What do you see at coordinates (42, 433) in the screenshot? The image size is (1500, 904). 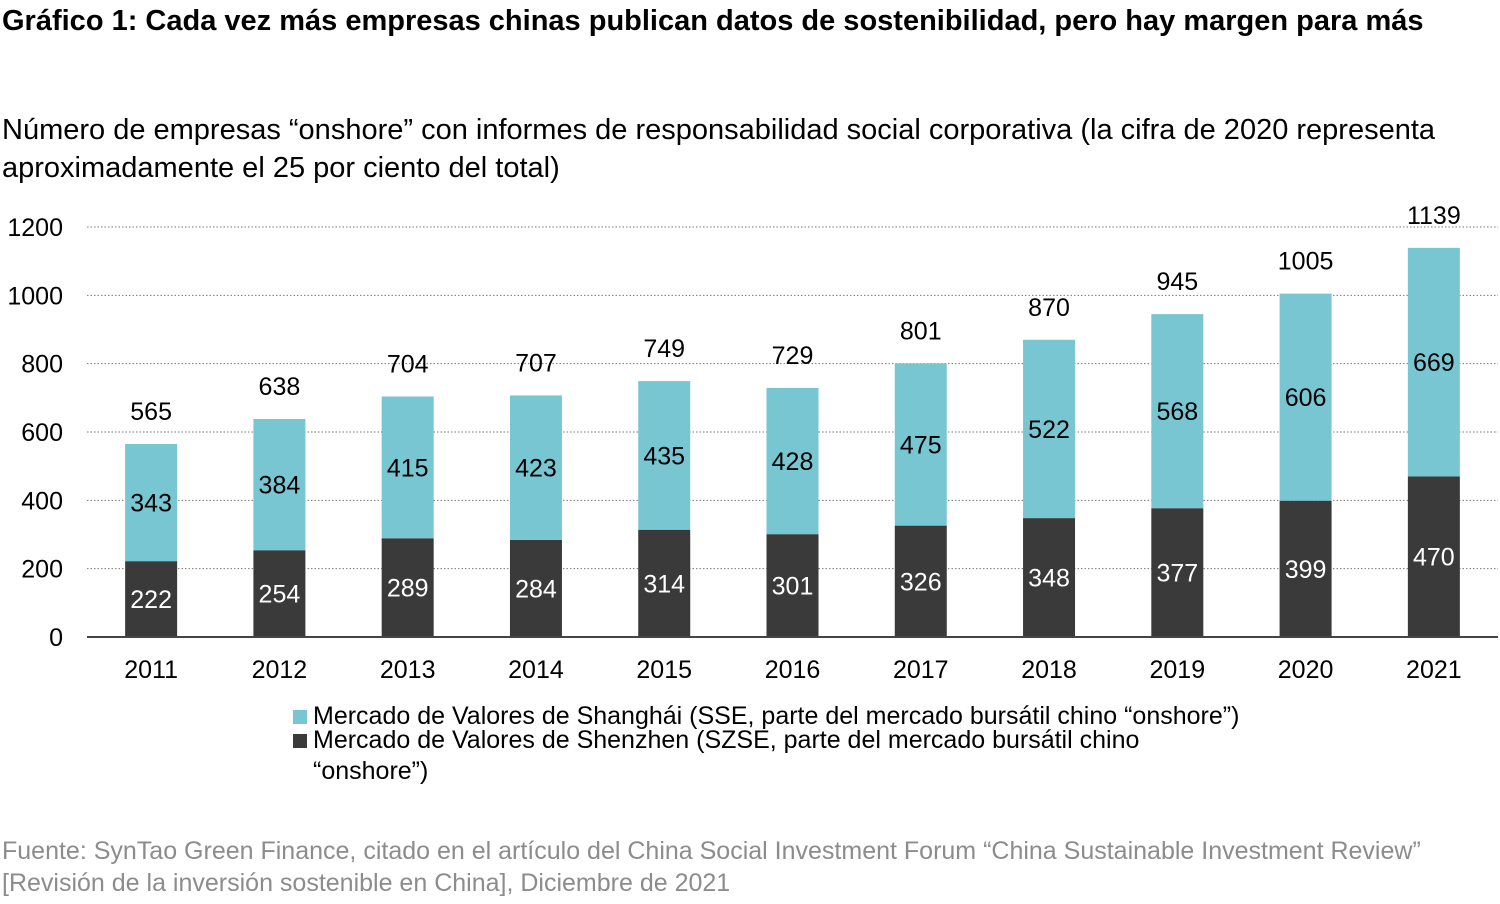 I see `y-tick-label: 600` at bounding box center [42, 433].